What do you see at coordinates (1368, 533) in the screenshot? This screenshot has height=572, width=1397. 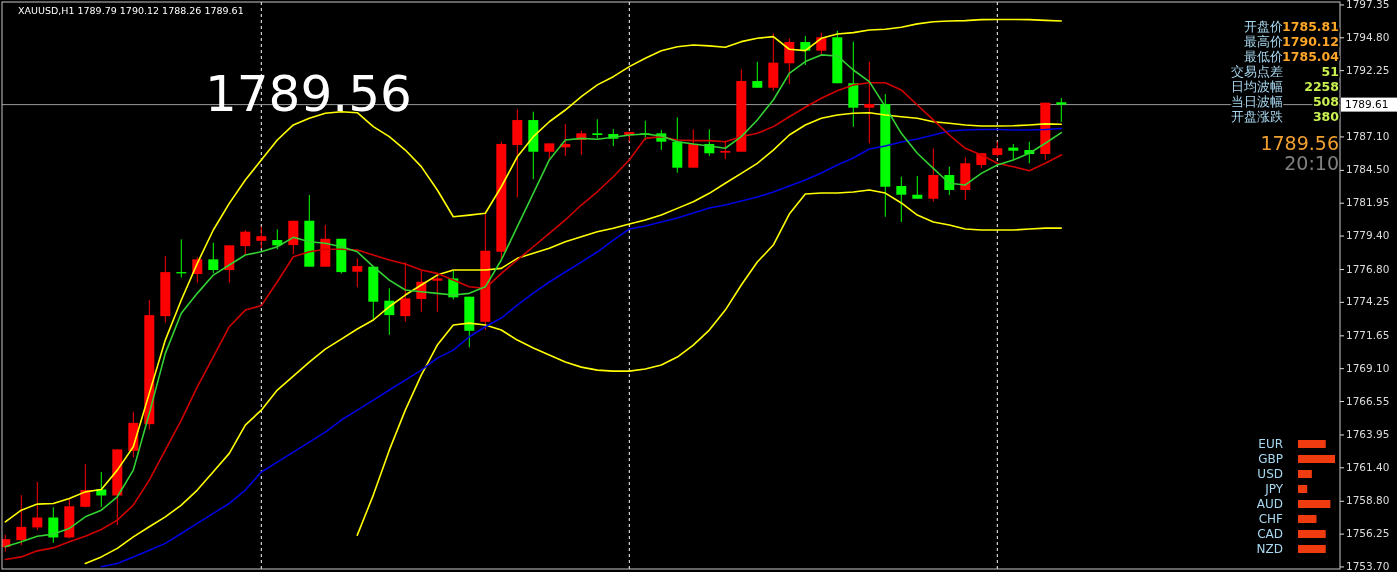 I see `y-tick-label: 1756.25` at bounding box center [1368, 533].